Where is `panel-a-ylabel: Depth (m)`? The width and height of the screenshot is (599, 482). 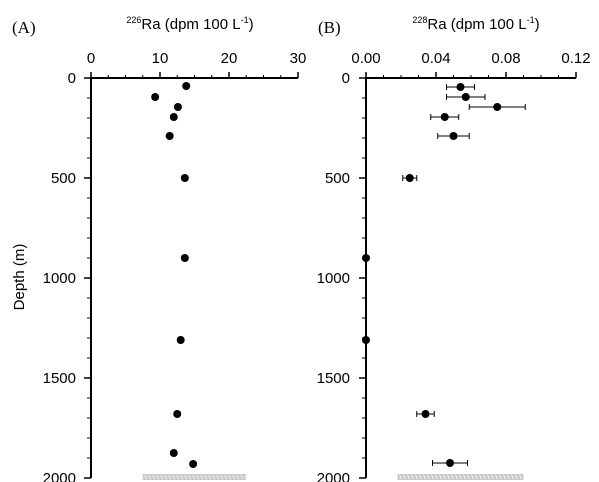 panel-a-ylabel: Depth (m) is located at coordinates (19, 277).